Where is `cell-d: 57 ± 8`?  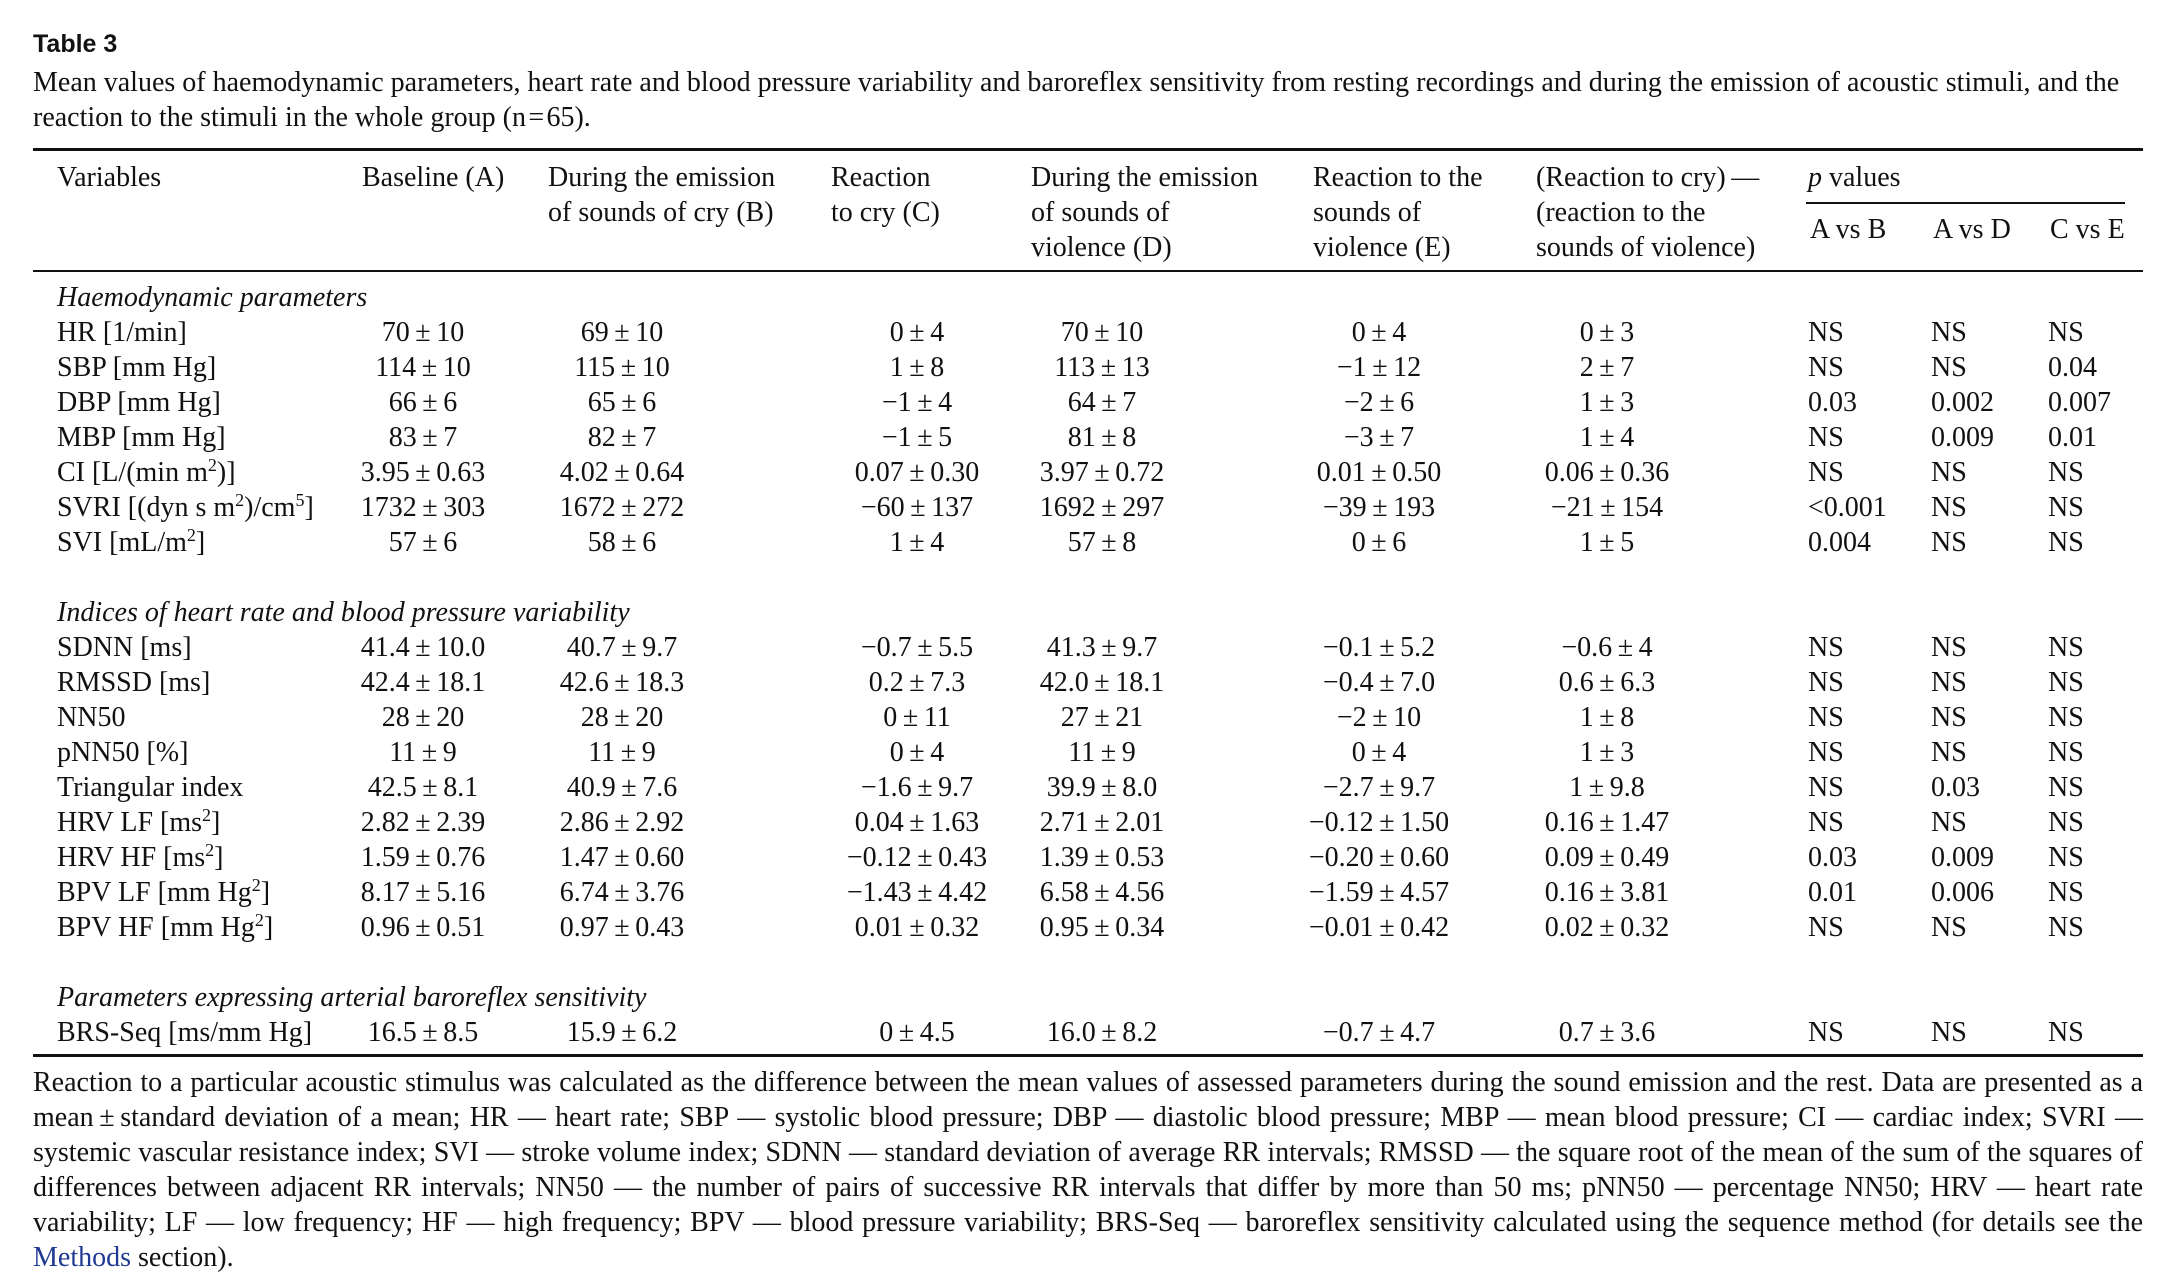 cell-d: 57 ± 8 is located at coordinates (1102, 542).